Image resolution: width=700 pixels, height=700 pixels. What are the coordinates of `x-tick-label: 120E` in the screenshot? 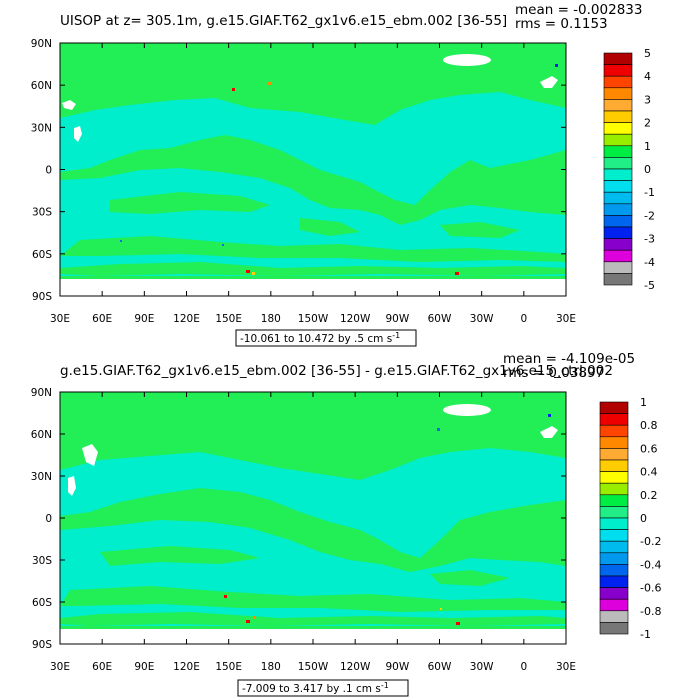 It's located at (186, 319).